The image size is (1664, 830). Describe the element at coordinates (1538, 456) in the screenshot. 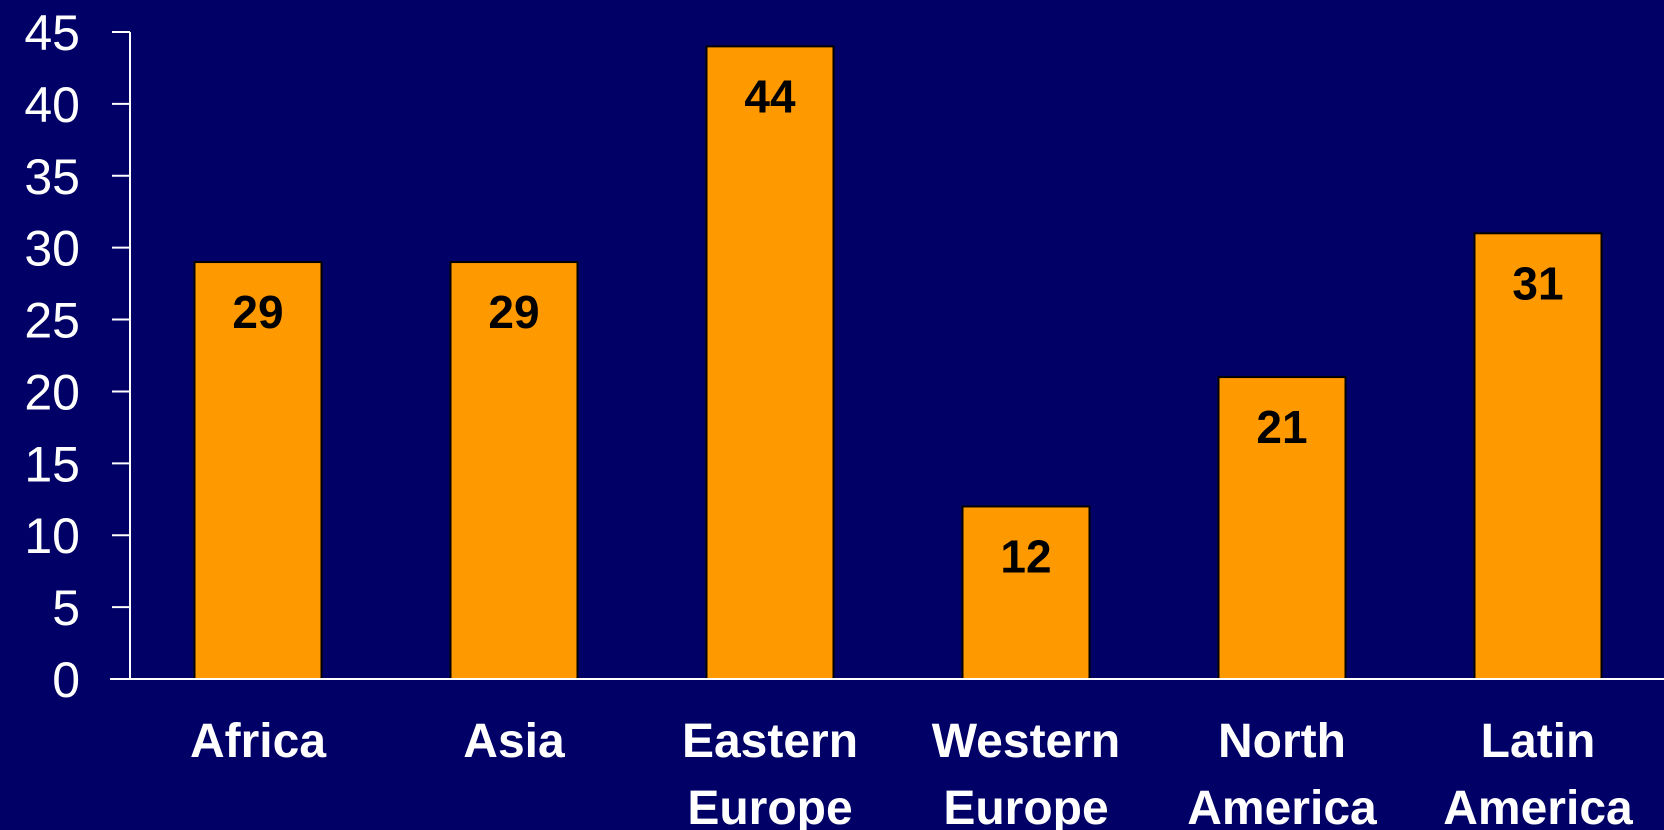

I see `bar-latin-america` at that location.